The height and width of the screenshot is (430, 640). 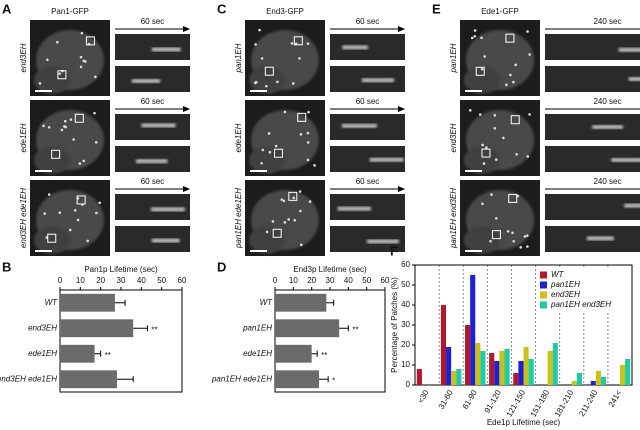 What do you see at coordinates (385, 280) in the screenshot?
I see `x-tick-label: 60` at bounding box center [385, 280].